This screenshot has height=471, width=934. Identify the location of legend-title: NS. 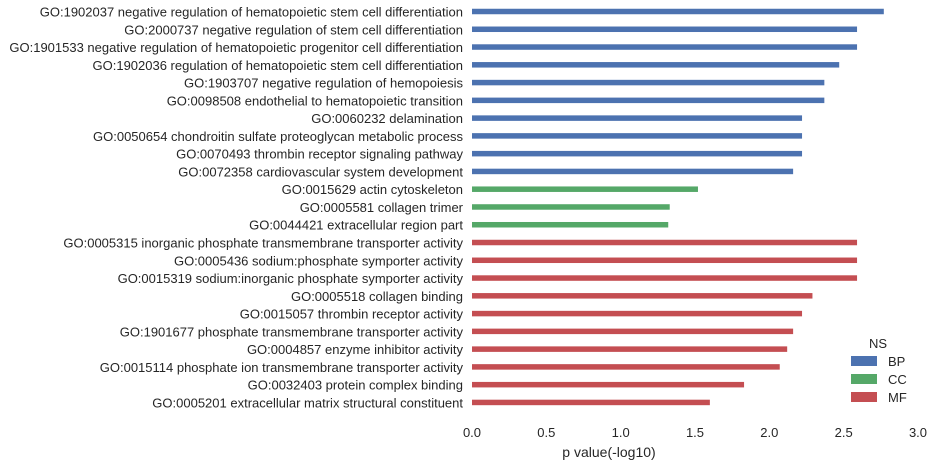
(878, 343).